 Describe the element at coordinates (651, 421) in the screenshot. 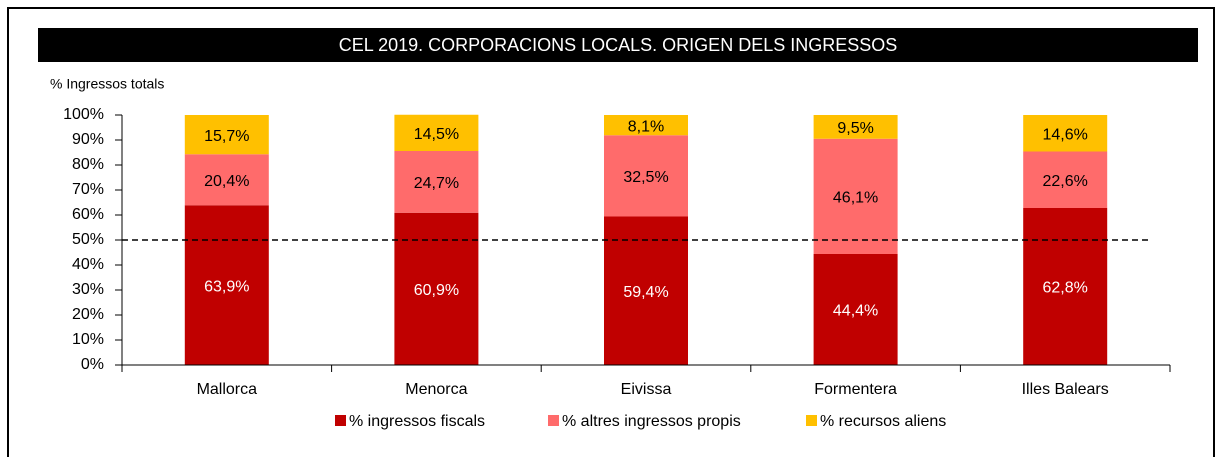

I see `legend-label: % altres ingressos propis` at that location.